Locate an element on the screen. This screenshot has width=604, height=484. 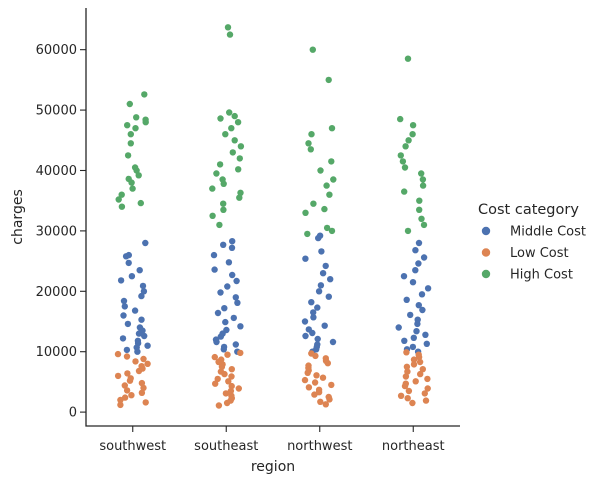
y-axis-label: charges is located at coordinates (18, 216).